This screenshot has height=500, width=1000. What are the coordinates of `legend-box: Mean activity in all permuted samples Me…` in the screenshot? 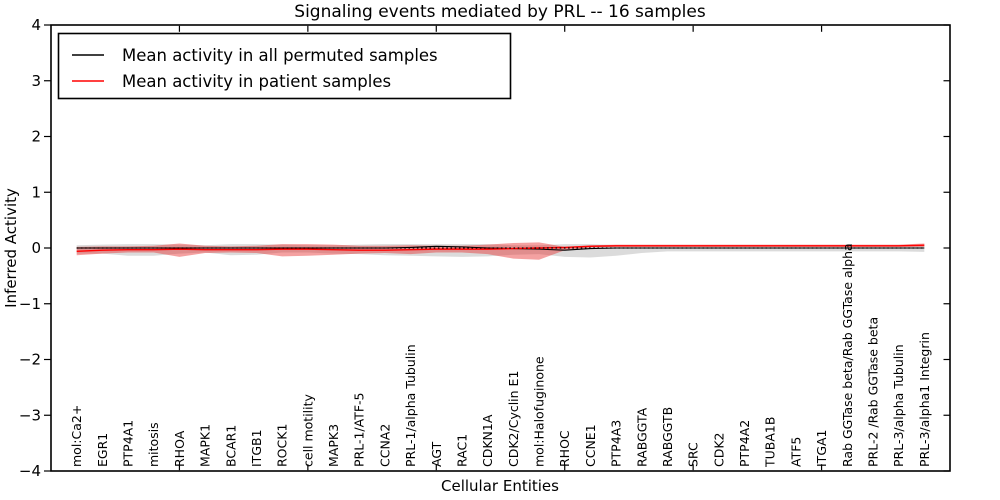 It's located at (284, 66).